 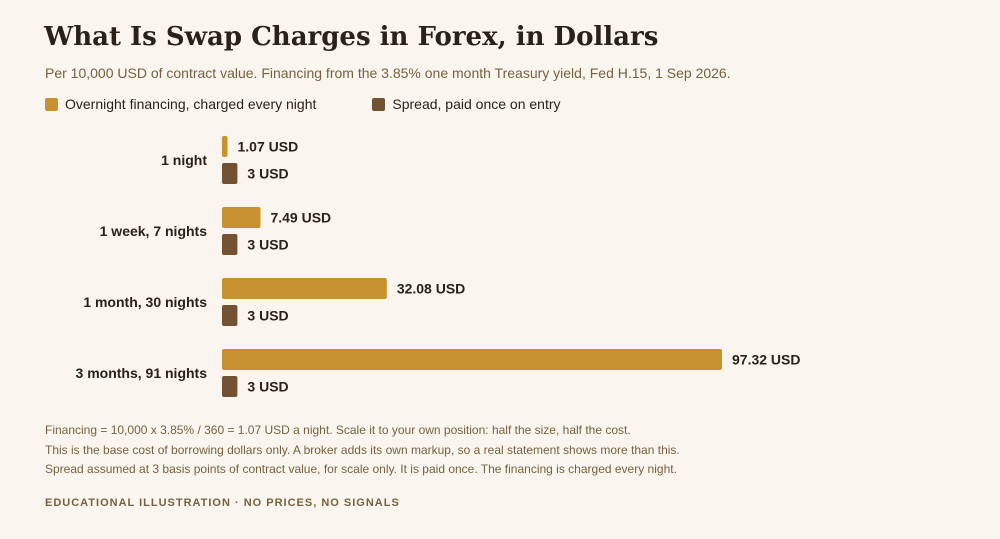 I want to click on legend-item-spread: Spread, paid once on entry, so click(x=466, y=104).